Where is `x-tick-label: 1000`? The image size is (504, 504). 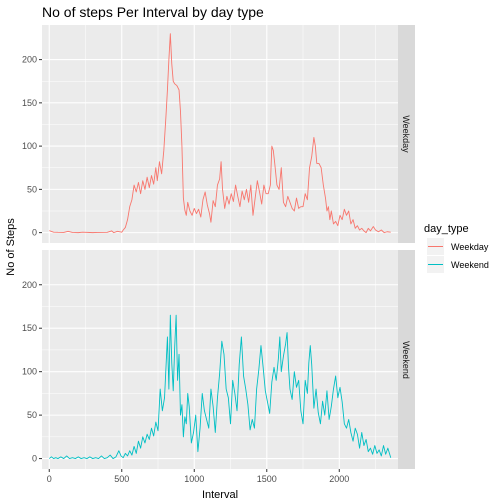
x-tick-label: 1000 is located at coordinates (194, 479).